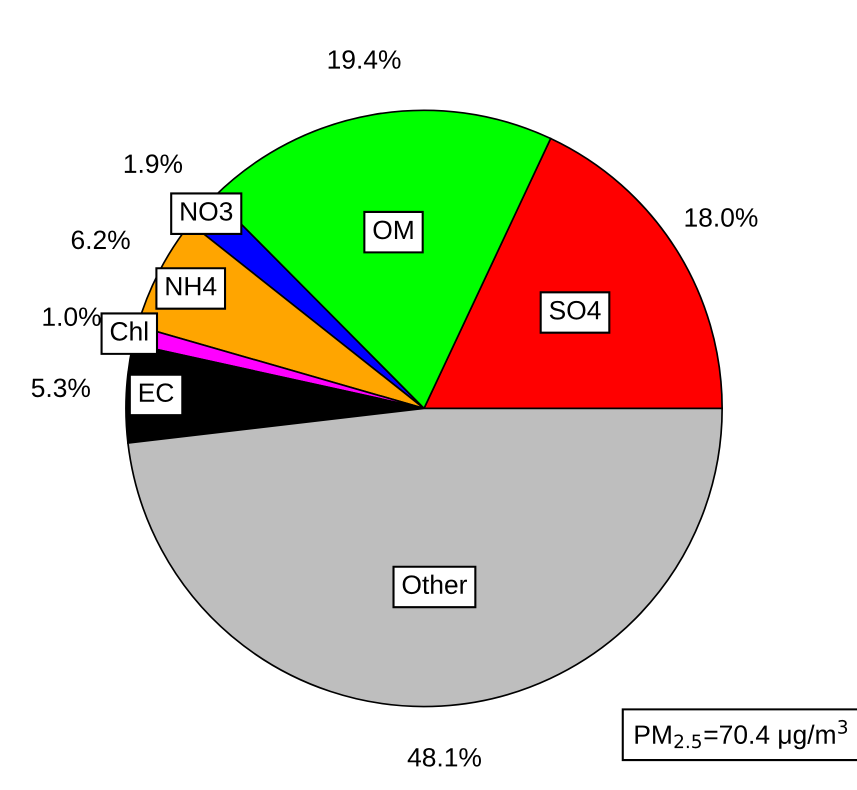 The image size is (857, 790). I want to click on slice-label: SO4, so click(575, 310).